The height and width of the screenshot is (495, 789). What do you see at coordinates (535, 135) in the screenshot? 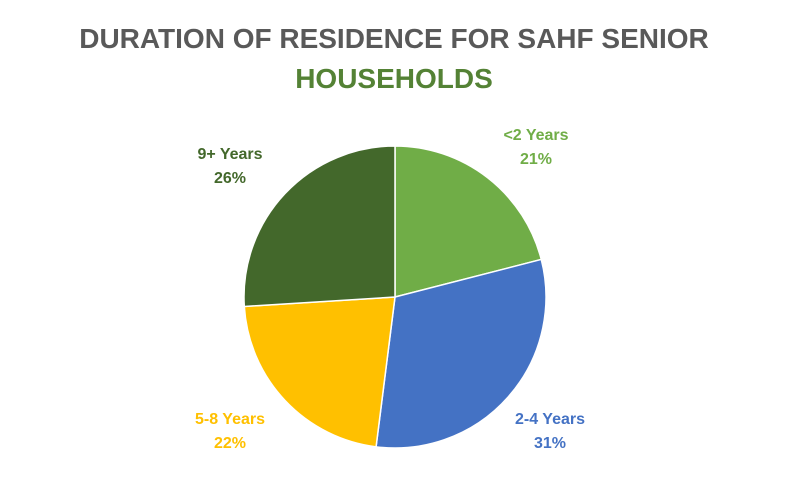
I see `slice-label-1: <2 Years` at bounding box center [535, 135].